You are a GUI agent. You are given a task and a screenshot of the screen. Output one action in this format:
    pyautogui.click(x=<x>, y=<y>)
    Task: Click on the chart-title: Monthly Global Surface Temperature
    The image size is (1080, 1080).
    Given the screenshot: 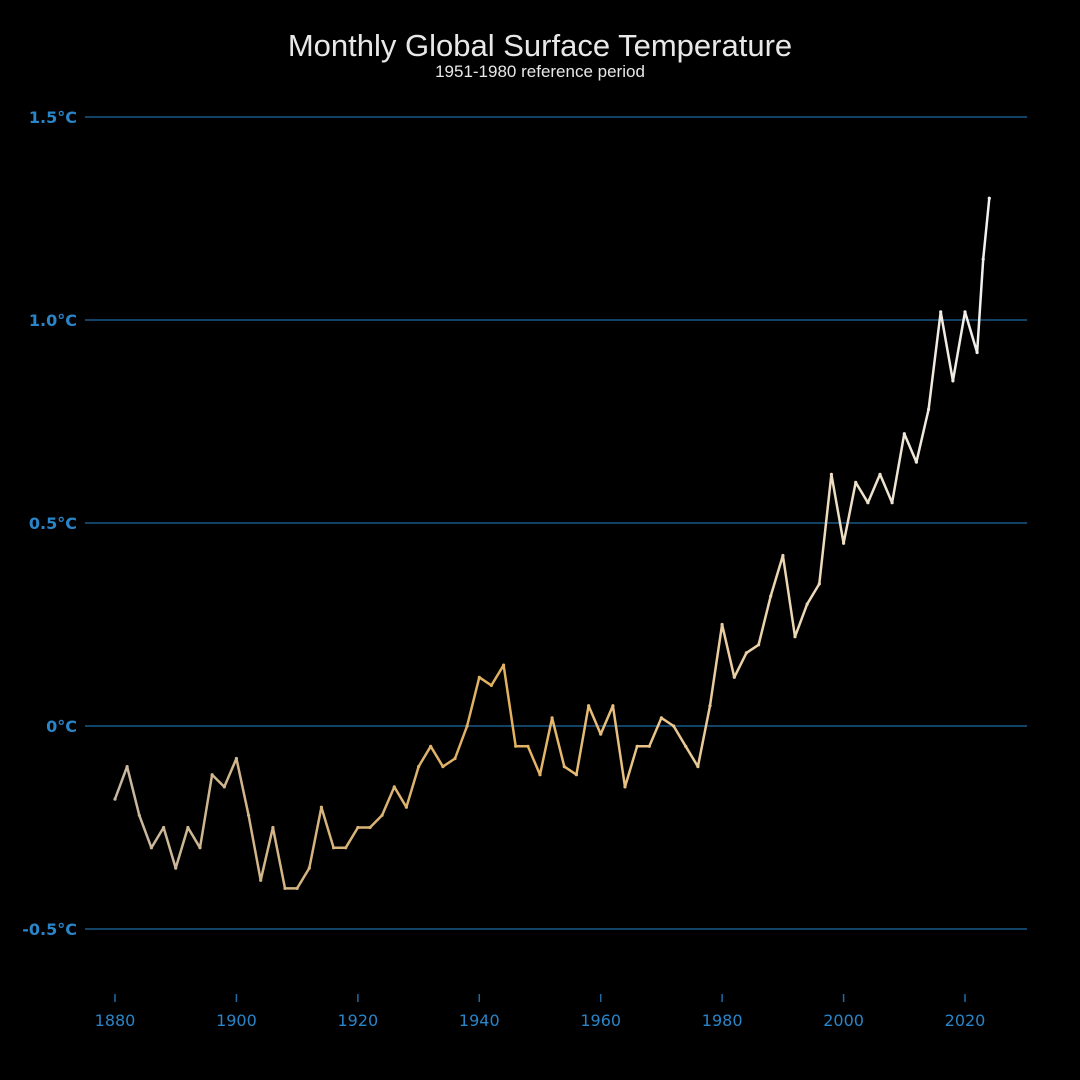 What is the action you would take?
    pyautogui.click(x=540, y=45)
    